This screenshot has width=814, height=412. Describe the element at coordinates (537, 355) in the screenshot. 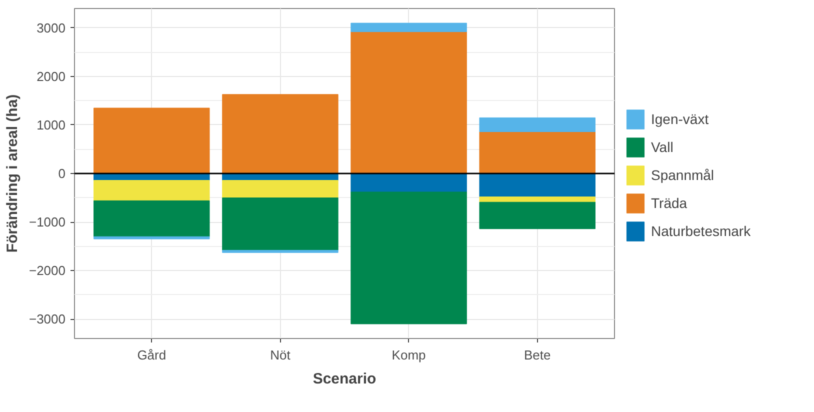

I see `x-tick-label: Bete` at that location.